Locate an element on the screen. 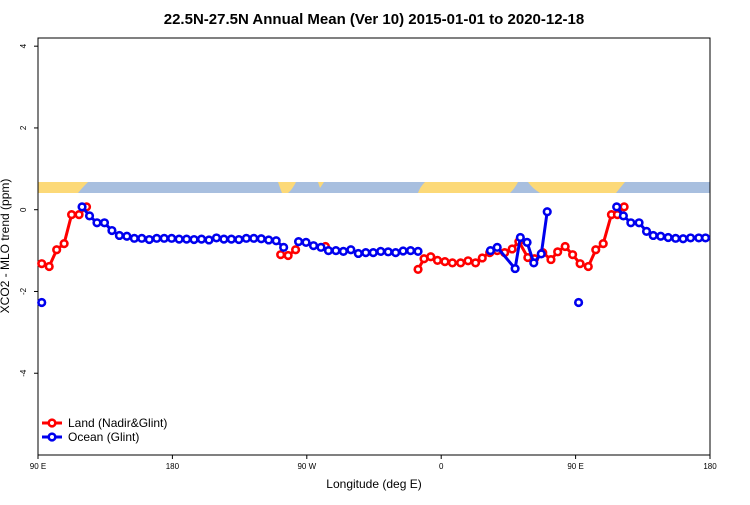  x-axis-label: Longitude (deg E) is located at coordinates (373, 484).